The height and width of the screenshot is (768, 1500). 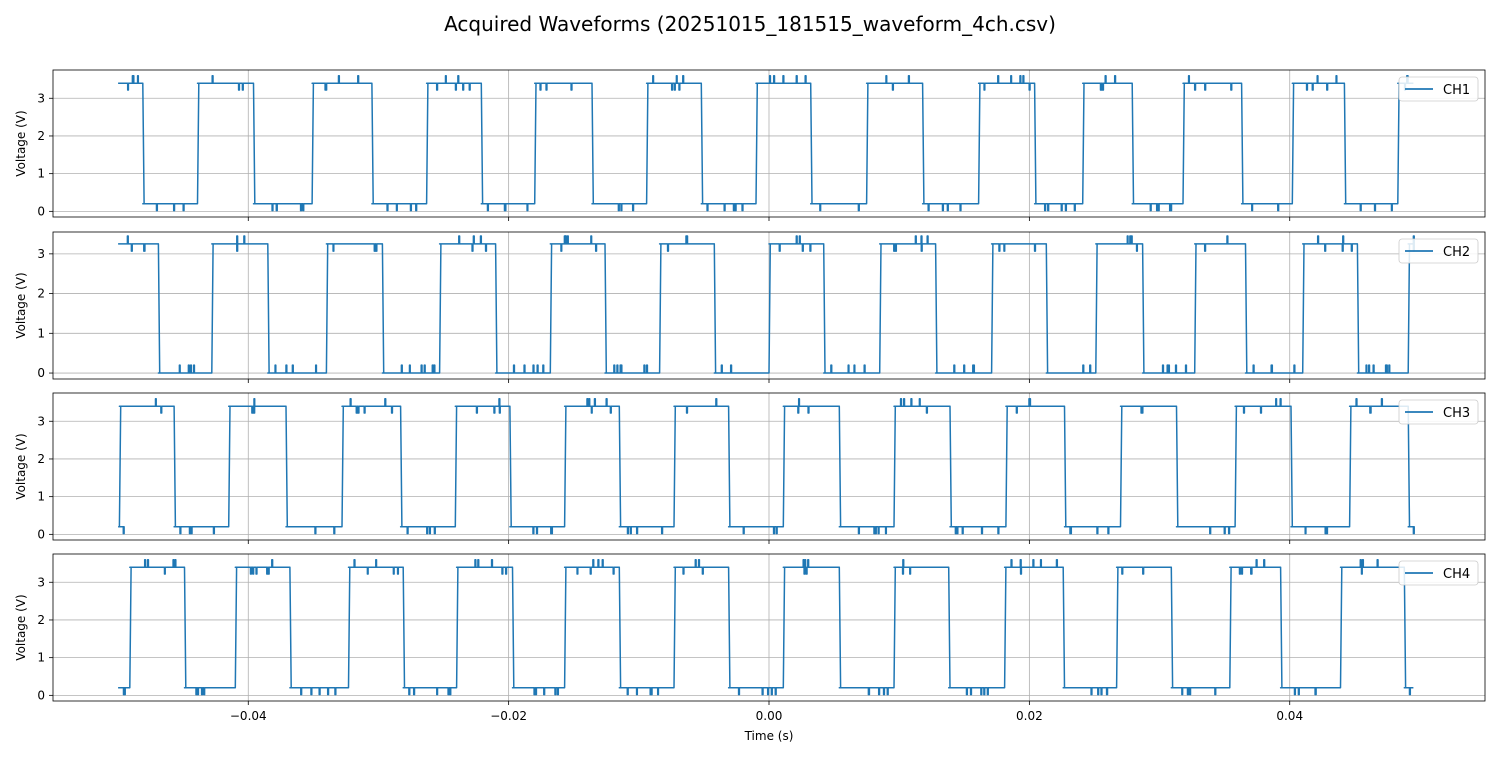 What do you see at coordinates (508, 716) in the screenshot?
I see `x-tick-label: −0.02` at bounding box center [508, 716].